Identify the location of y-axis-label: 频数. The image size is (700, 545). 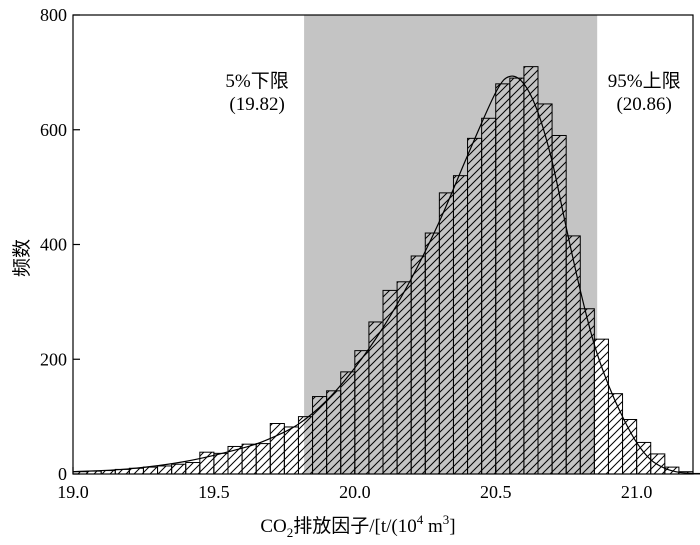
(22, 258).